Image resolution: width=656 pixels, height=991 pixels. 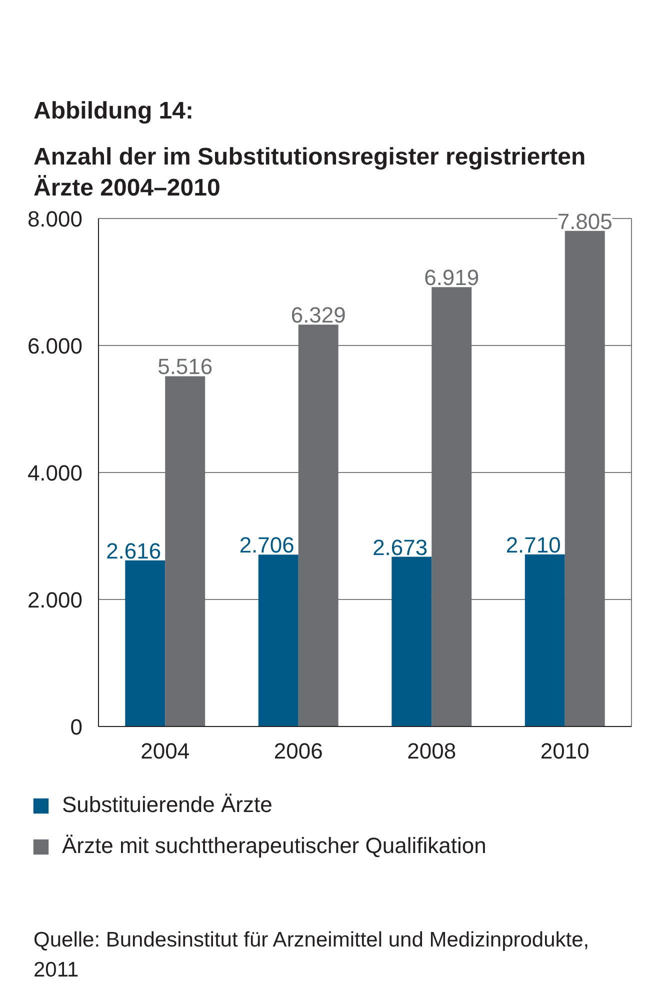 What do you see at coordinates (55, 600) in the screenshot?
I see `y-tick-label: 2.000` at bounding box center [55, 600].